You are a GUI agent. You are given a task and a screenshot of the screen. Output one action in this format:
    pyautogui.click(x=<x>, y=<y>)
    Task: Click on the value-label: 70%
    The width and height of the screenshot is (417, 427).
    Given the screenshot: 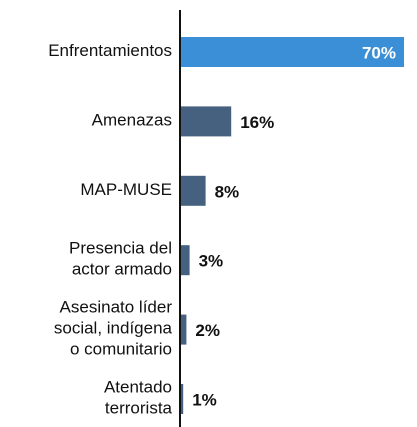 What is the action you would take?
    pyautogui.click(x=379, y=52)
    